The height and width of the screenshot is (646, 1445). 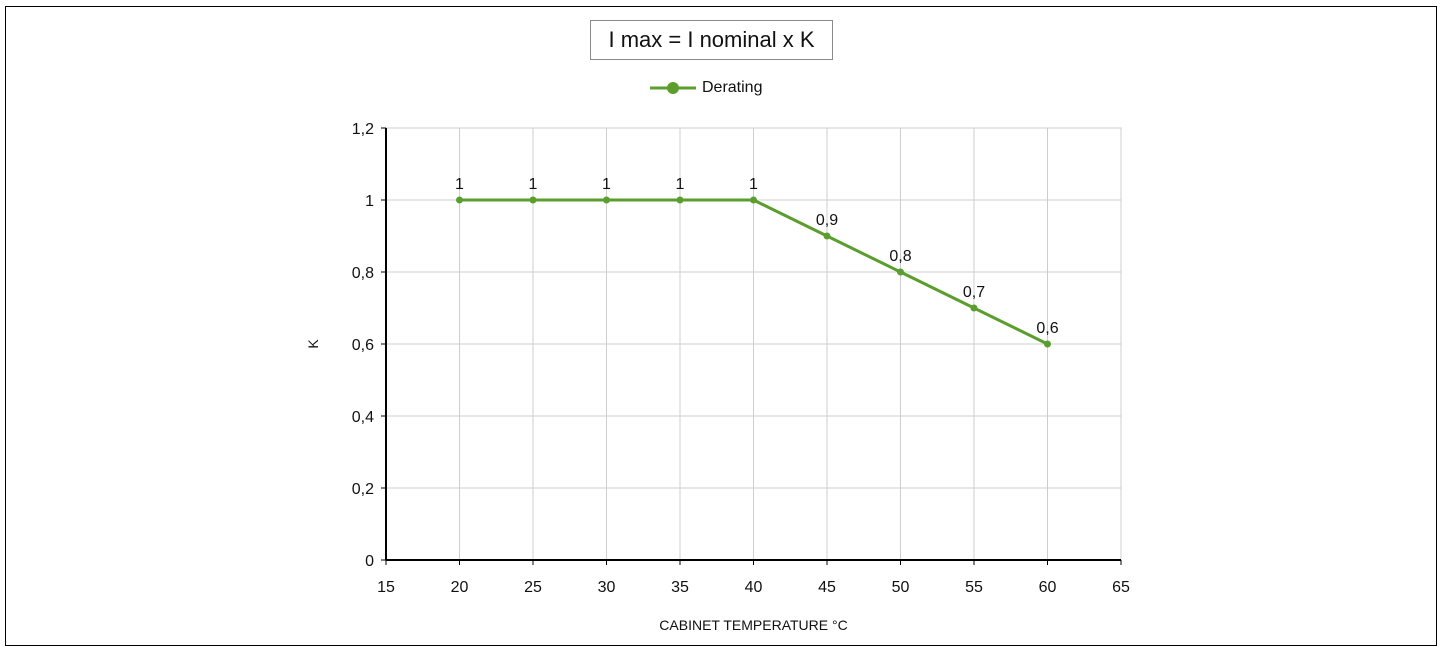 What do you see at coordinates (901, 587) in the screenshot?
I see `x-tick-label: 50` at bounding box center [901, 587].